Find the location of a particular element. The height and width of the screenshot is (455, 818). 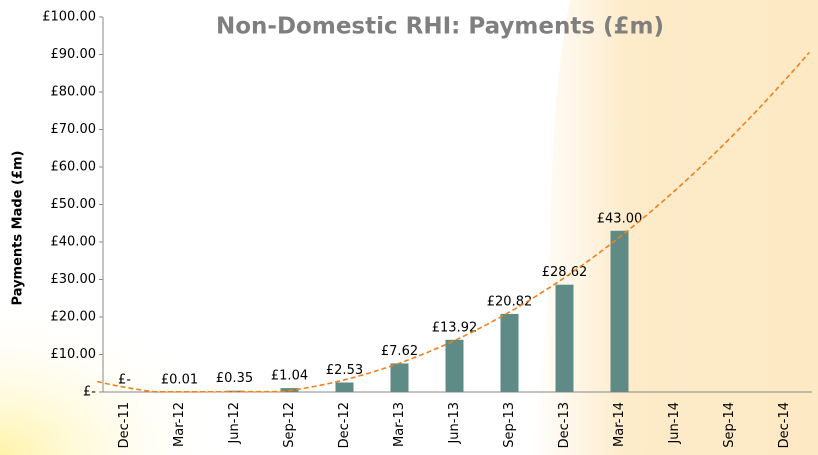

y-tick-label: £- is located at coordinates (89, 392).